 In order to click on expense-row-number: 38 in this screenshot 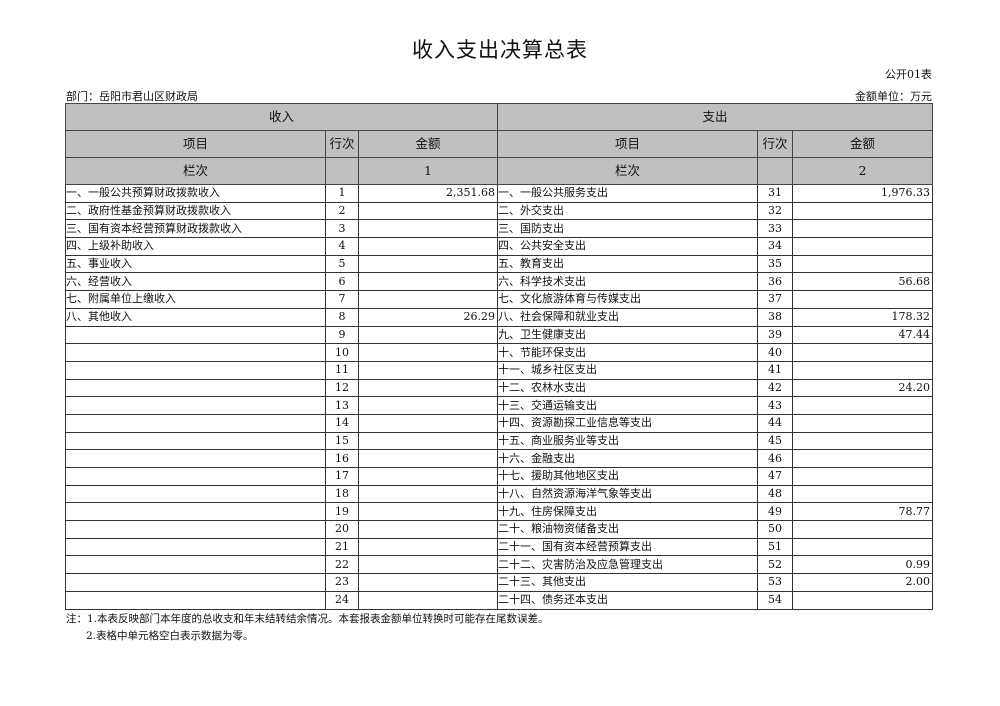, I will do `click(775, 317)`.